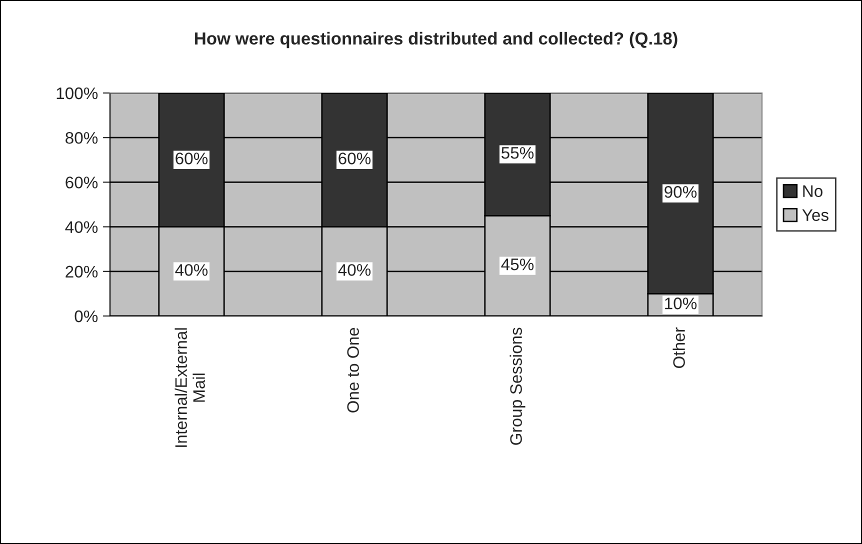 The height and width of the screenshot is (544, 862). Describe the element at coordinates (77, 93) in the screenshot. I see `y-tick-label: 100%` at that location.